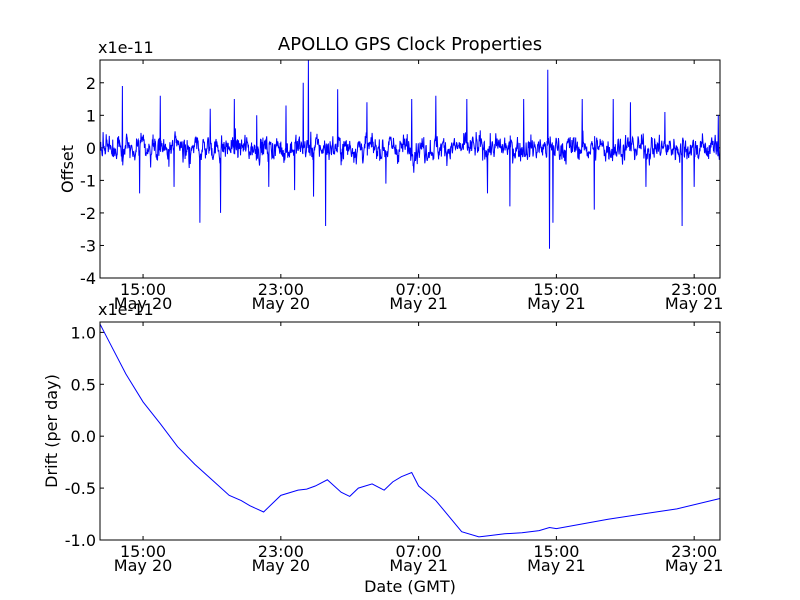 This screenshot has width=800, height=600. What do you see at coordinates (410, 44) in the screenshot?
I see `chart-title: APOLLO GPS Clock Properties` at bounding box center [410, 44].